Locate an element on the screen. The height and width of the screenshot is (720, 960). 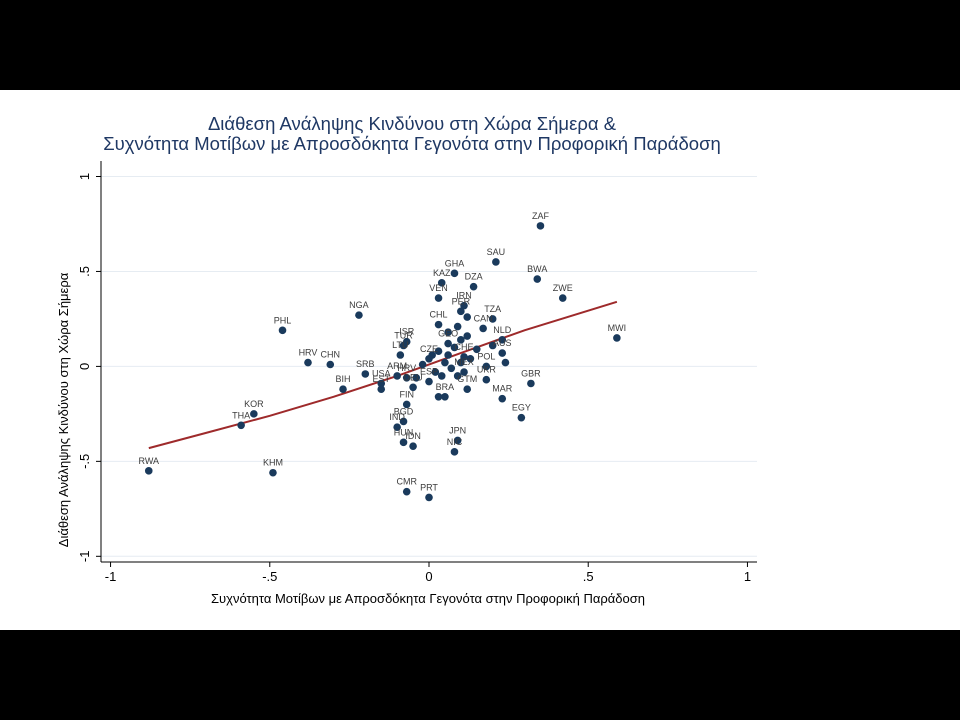
data-point-label: HUN is located at coordinates (404, 432).